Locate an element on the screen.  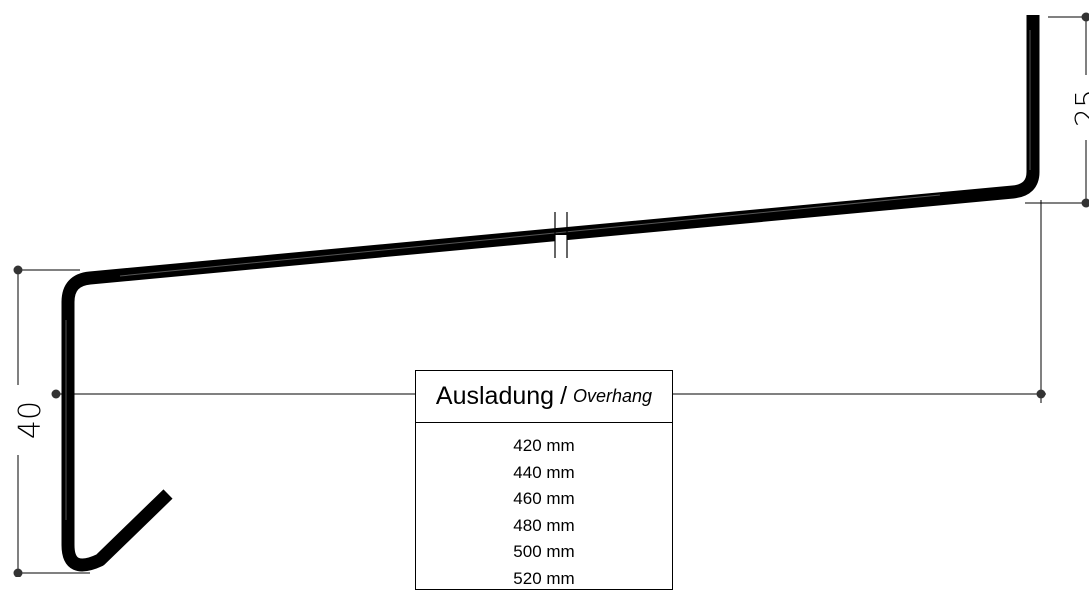
list-item: 480 mm is located at coordinates (544, 526).